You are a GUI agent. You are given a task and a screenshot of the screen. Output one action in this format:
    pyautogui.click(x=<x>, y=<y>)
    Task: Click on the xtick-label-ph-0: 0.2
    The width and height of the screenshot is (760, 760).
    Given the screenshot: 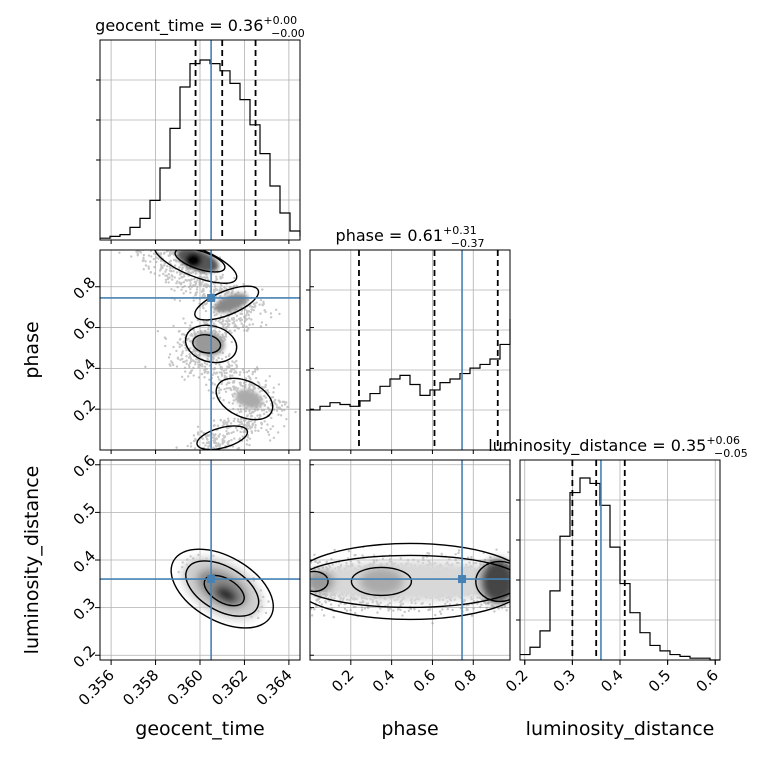 What is the action you would take?
    pyautogui.click(x=343, y=681)
    